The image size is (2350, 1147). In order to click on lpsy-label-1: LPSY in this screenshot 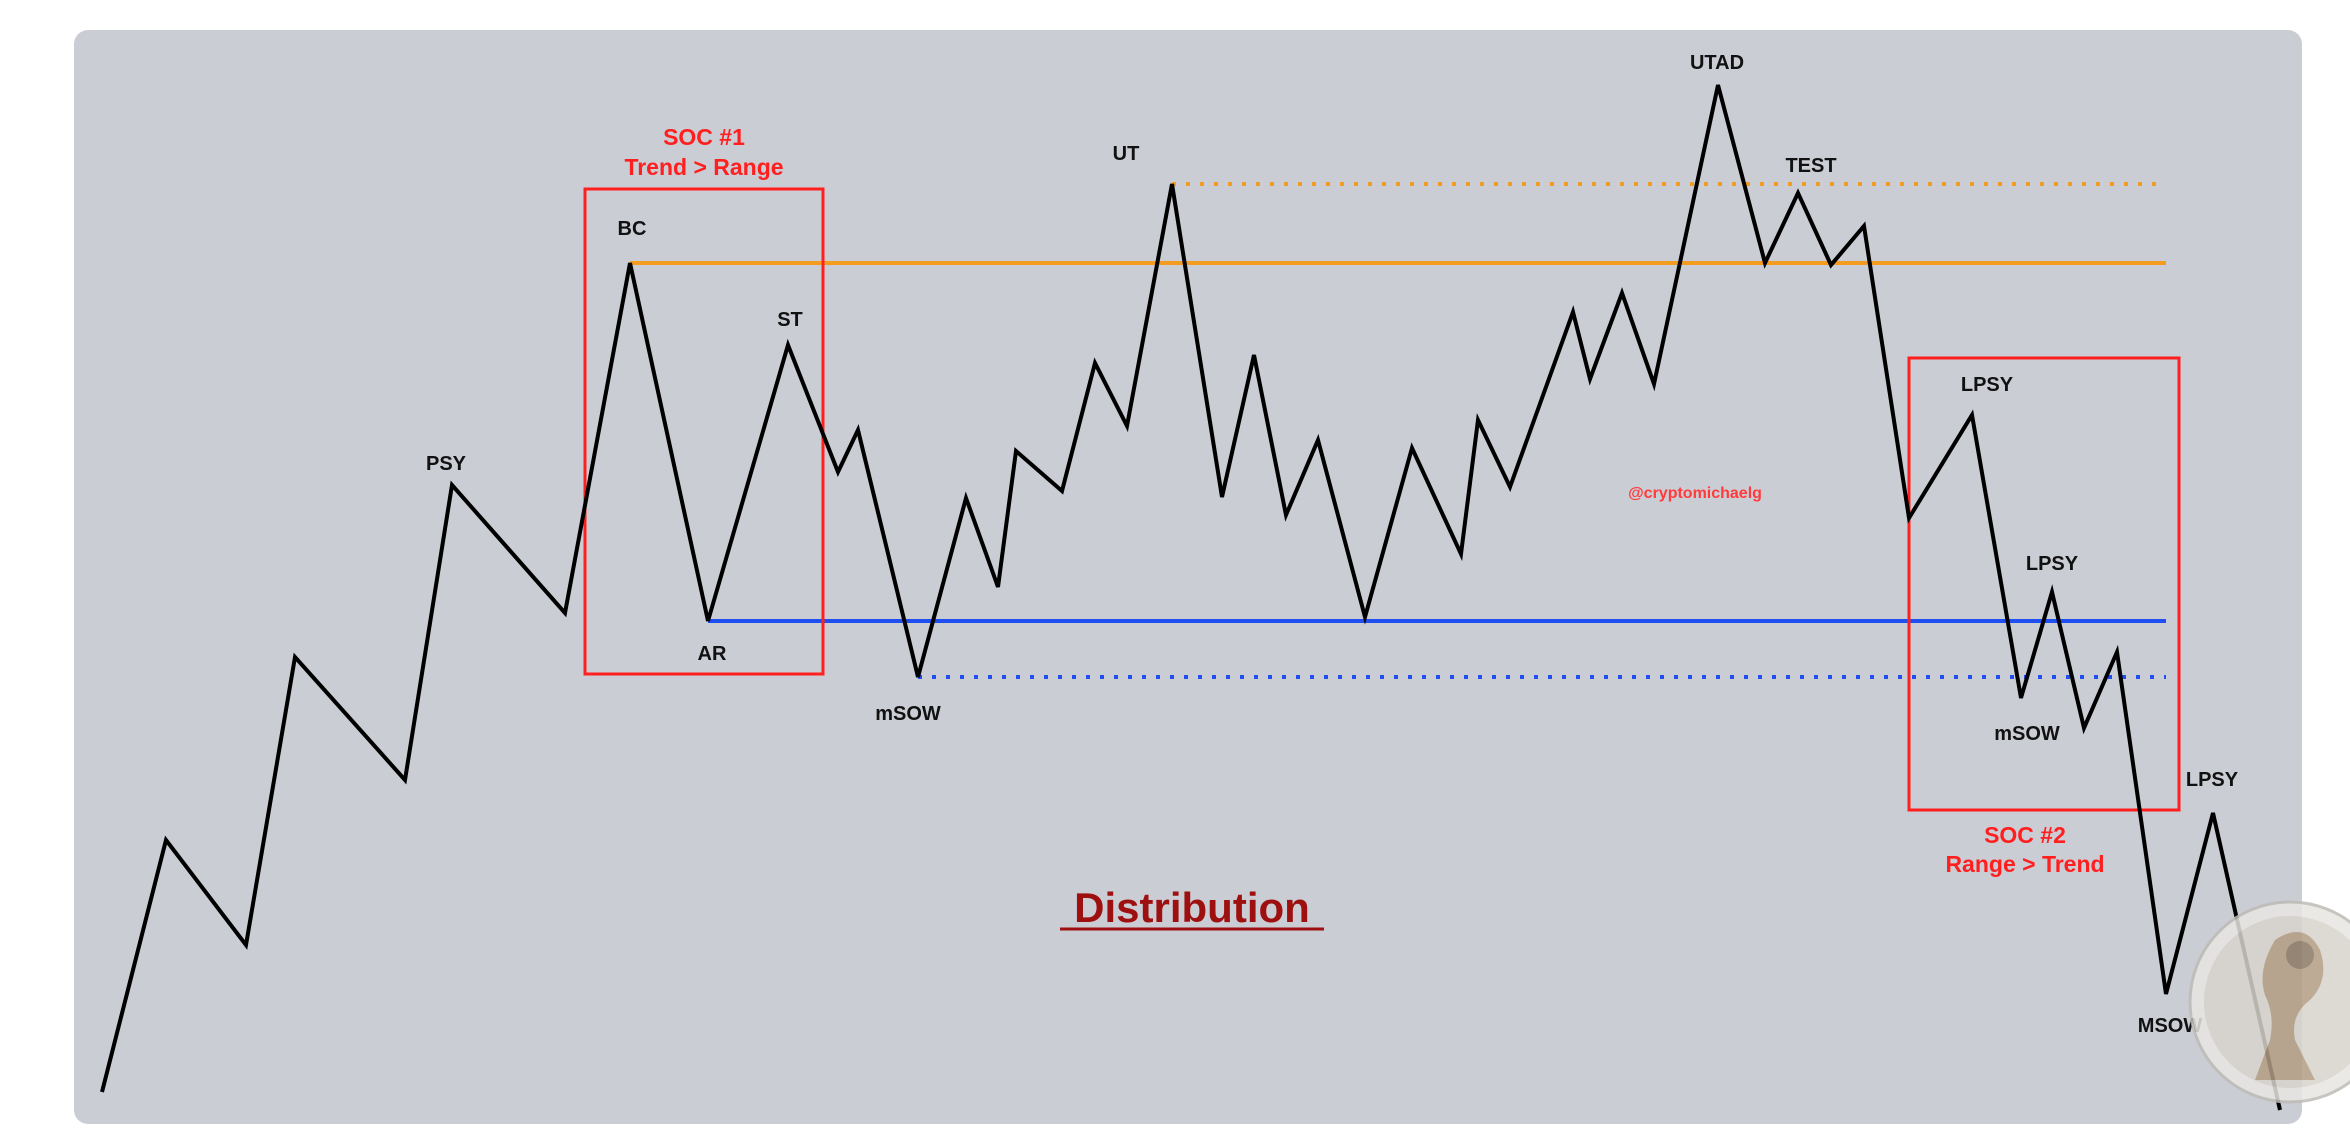, I will do `click(1987, 385)`.